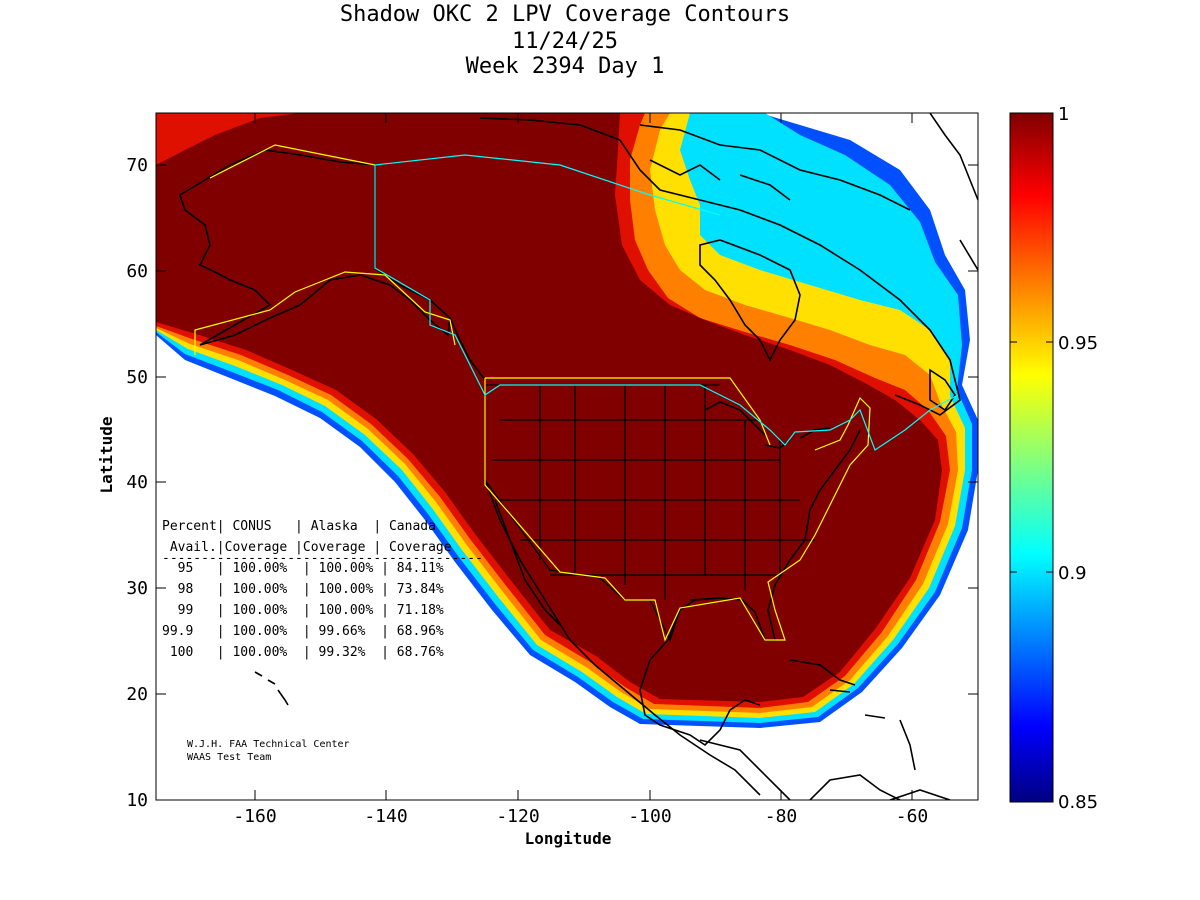  What do you see at coordinates (137, 377) in the screenshot?
I see `y-tick-label: 50` at bounding box center [137, 377].